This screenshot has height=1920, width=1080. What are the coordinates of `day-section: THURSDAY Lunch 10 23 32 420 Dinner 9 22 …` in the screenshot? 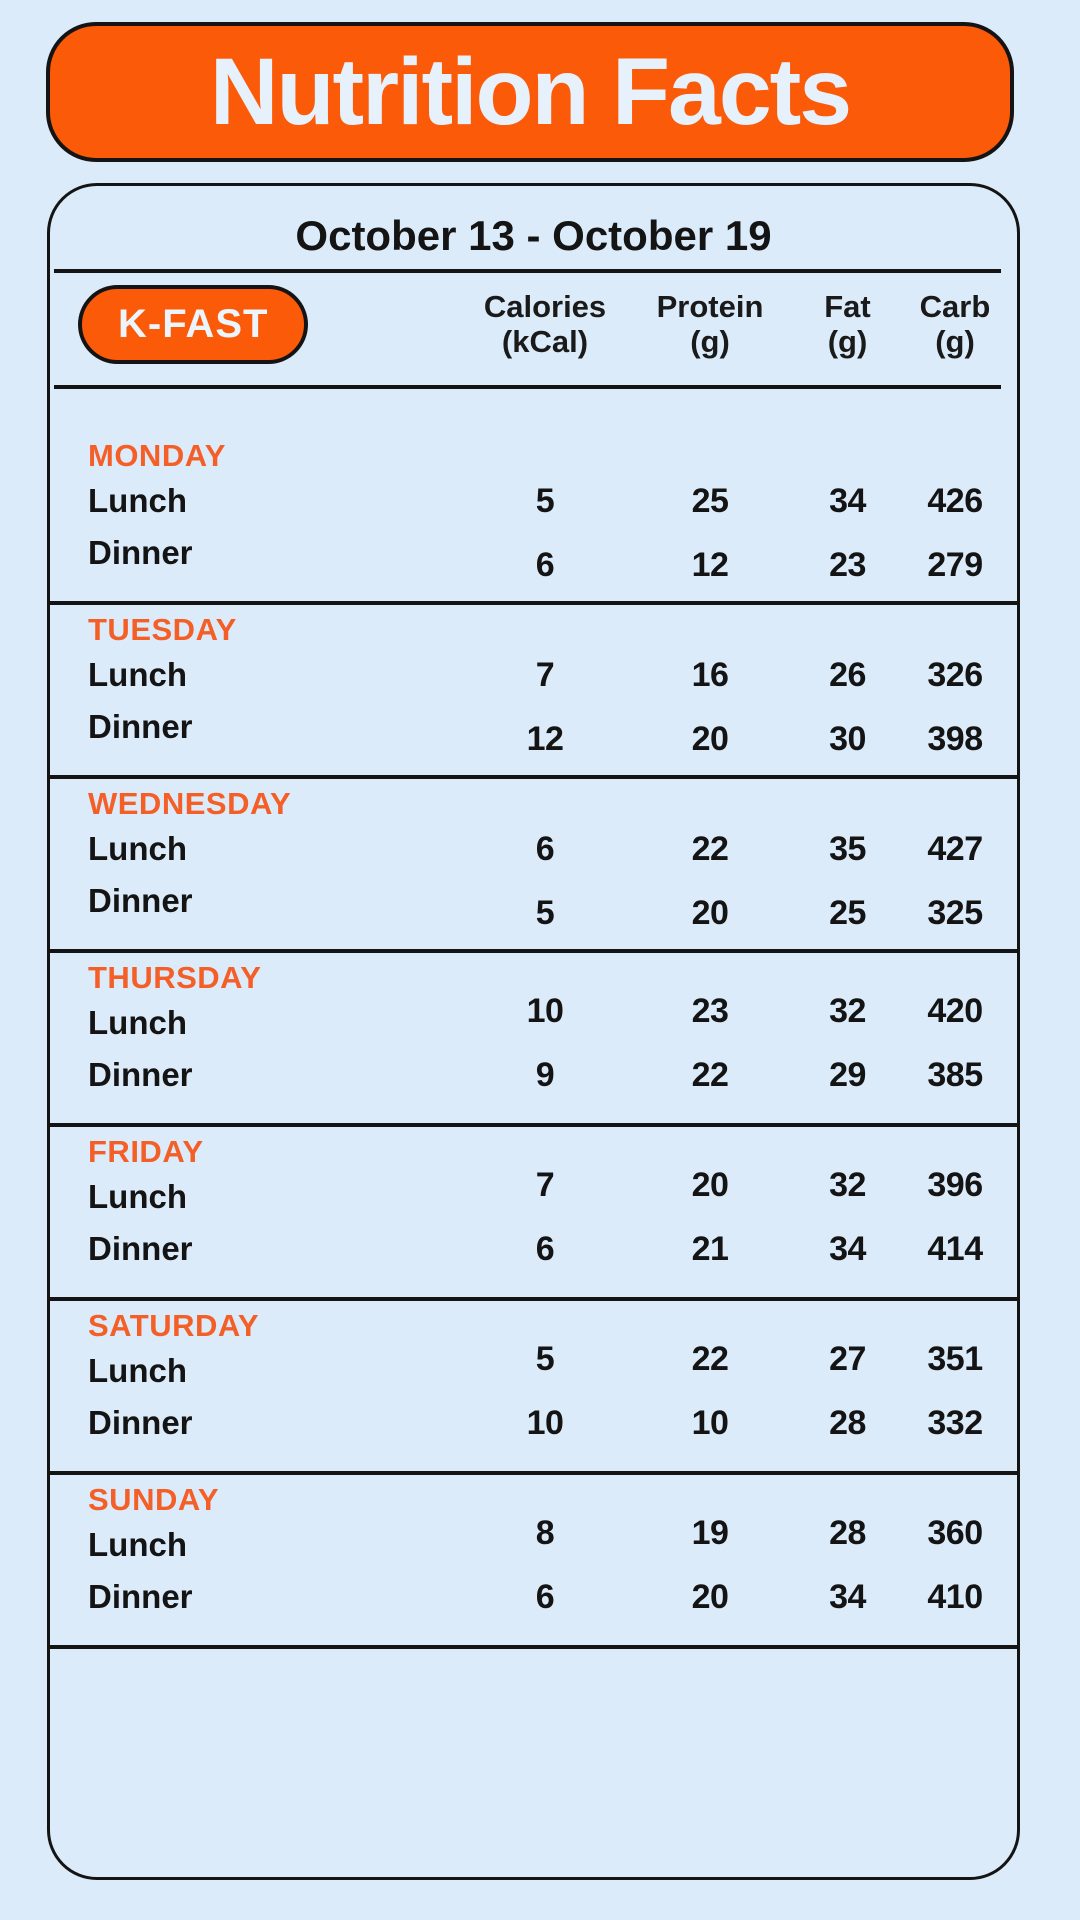 It's located at (533, 1040).